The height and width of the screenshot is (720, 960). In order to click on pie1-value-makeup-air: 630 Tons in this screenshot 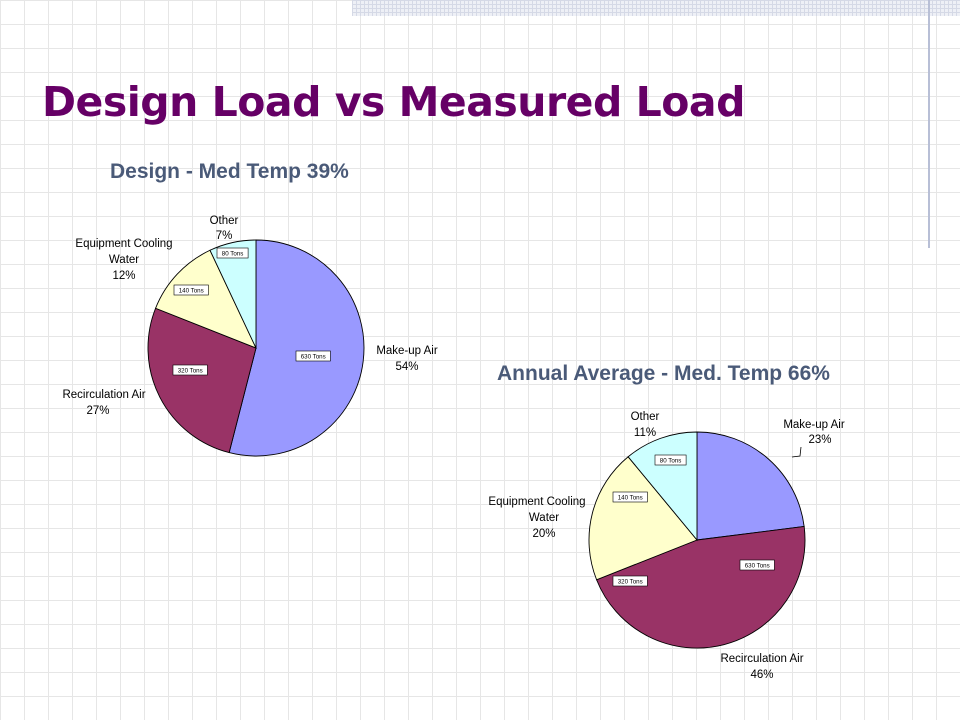, I will do `click(313, 357)`.